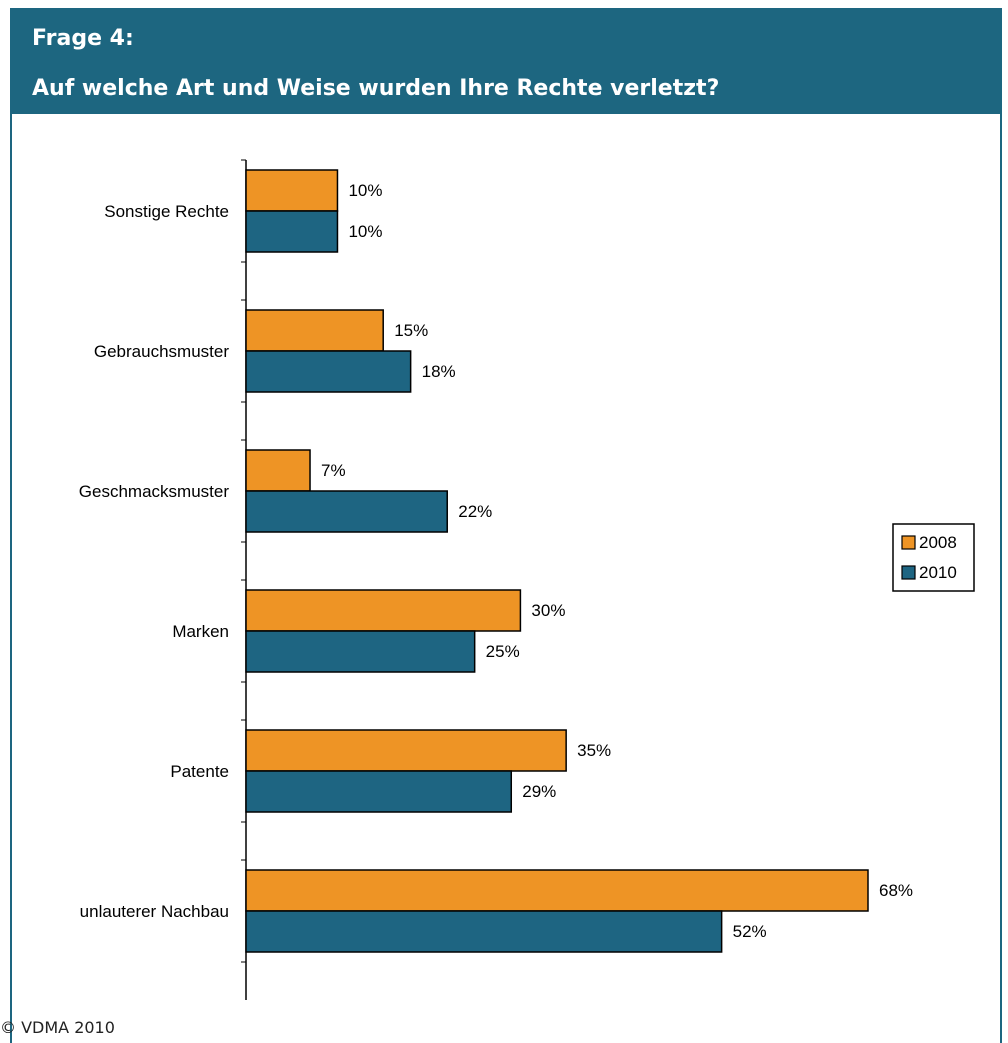 This screenshot has height=1043, width=1008. I want to click on data-label-2008: 68%, so click(896, 890).